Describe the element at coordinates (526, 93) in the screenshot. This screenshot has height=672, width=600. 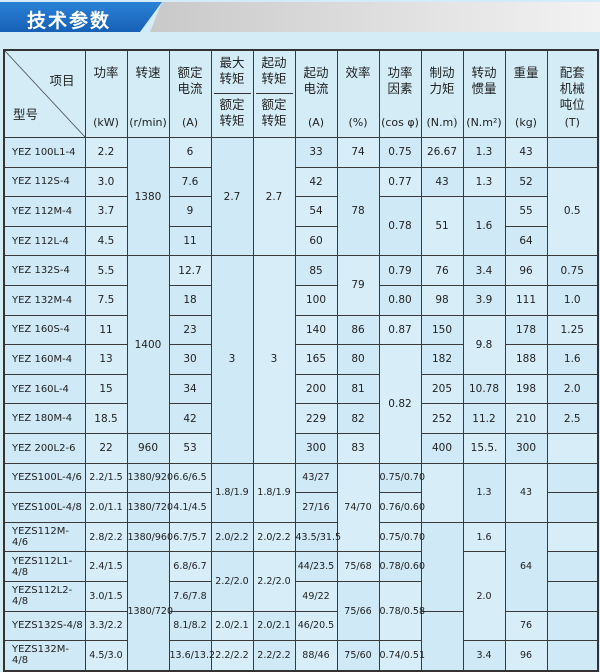
I see `header-column: 重量 (kg)` at that location.